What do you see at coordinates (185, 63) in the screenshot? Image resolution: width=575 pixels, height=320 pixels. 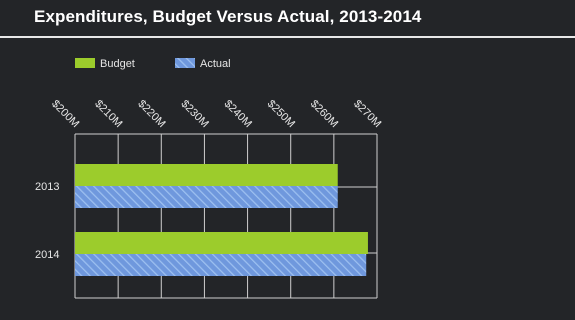 I see `legend-swatch-actual` at bounding box center [185, 63].